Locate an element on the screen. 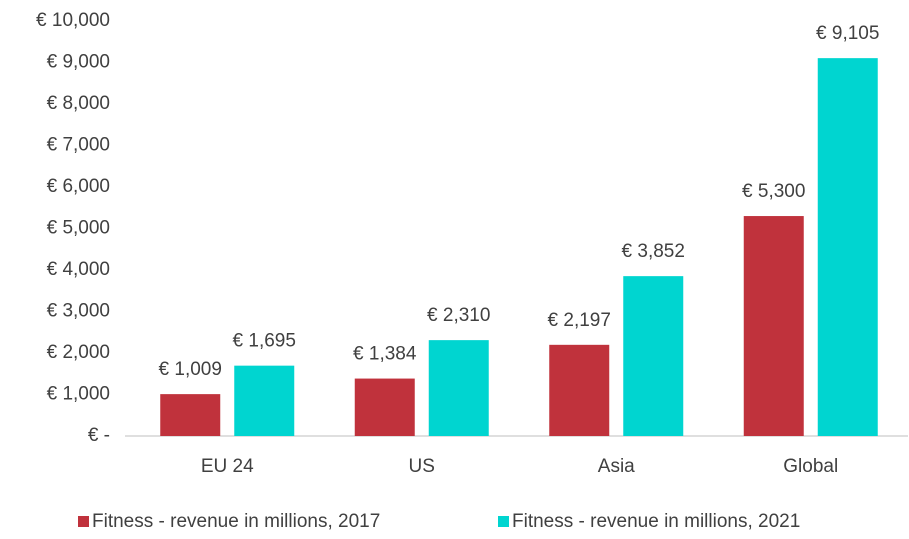  y-tick-label: € 9,000 is located at coordinates (78, 62).